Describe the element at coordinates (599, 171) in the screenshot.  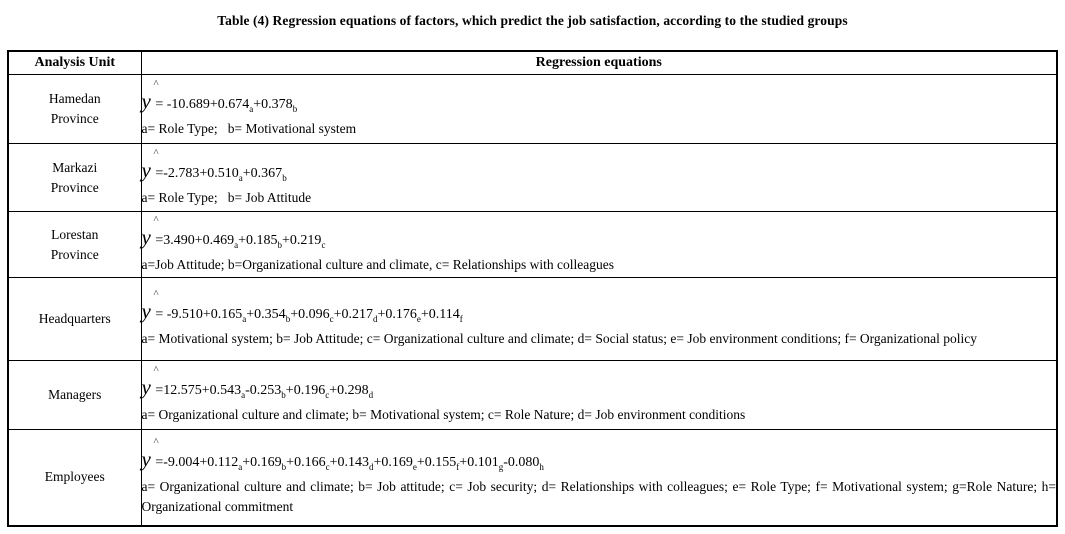
I see `equation-line: y =-2.783+0.510a+0.367b` at that location.